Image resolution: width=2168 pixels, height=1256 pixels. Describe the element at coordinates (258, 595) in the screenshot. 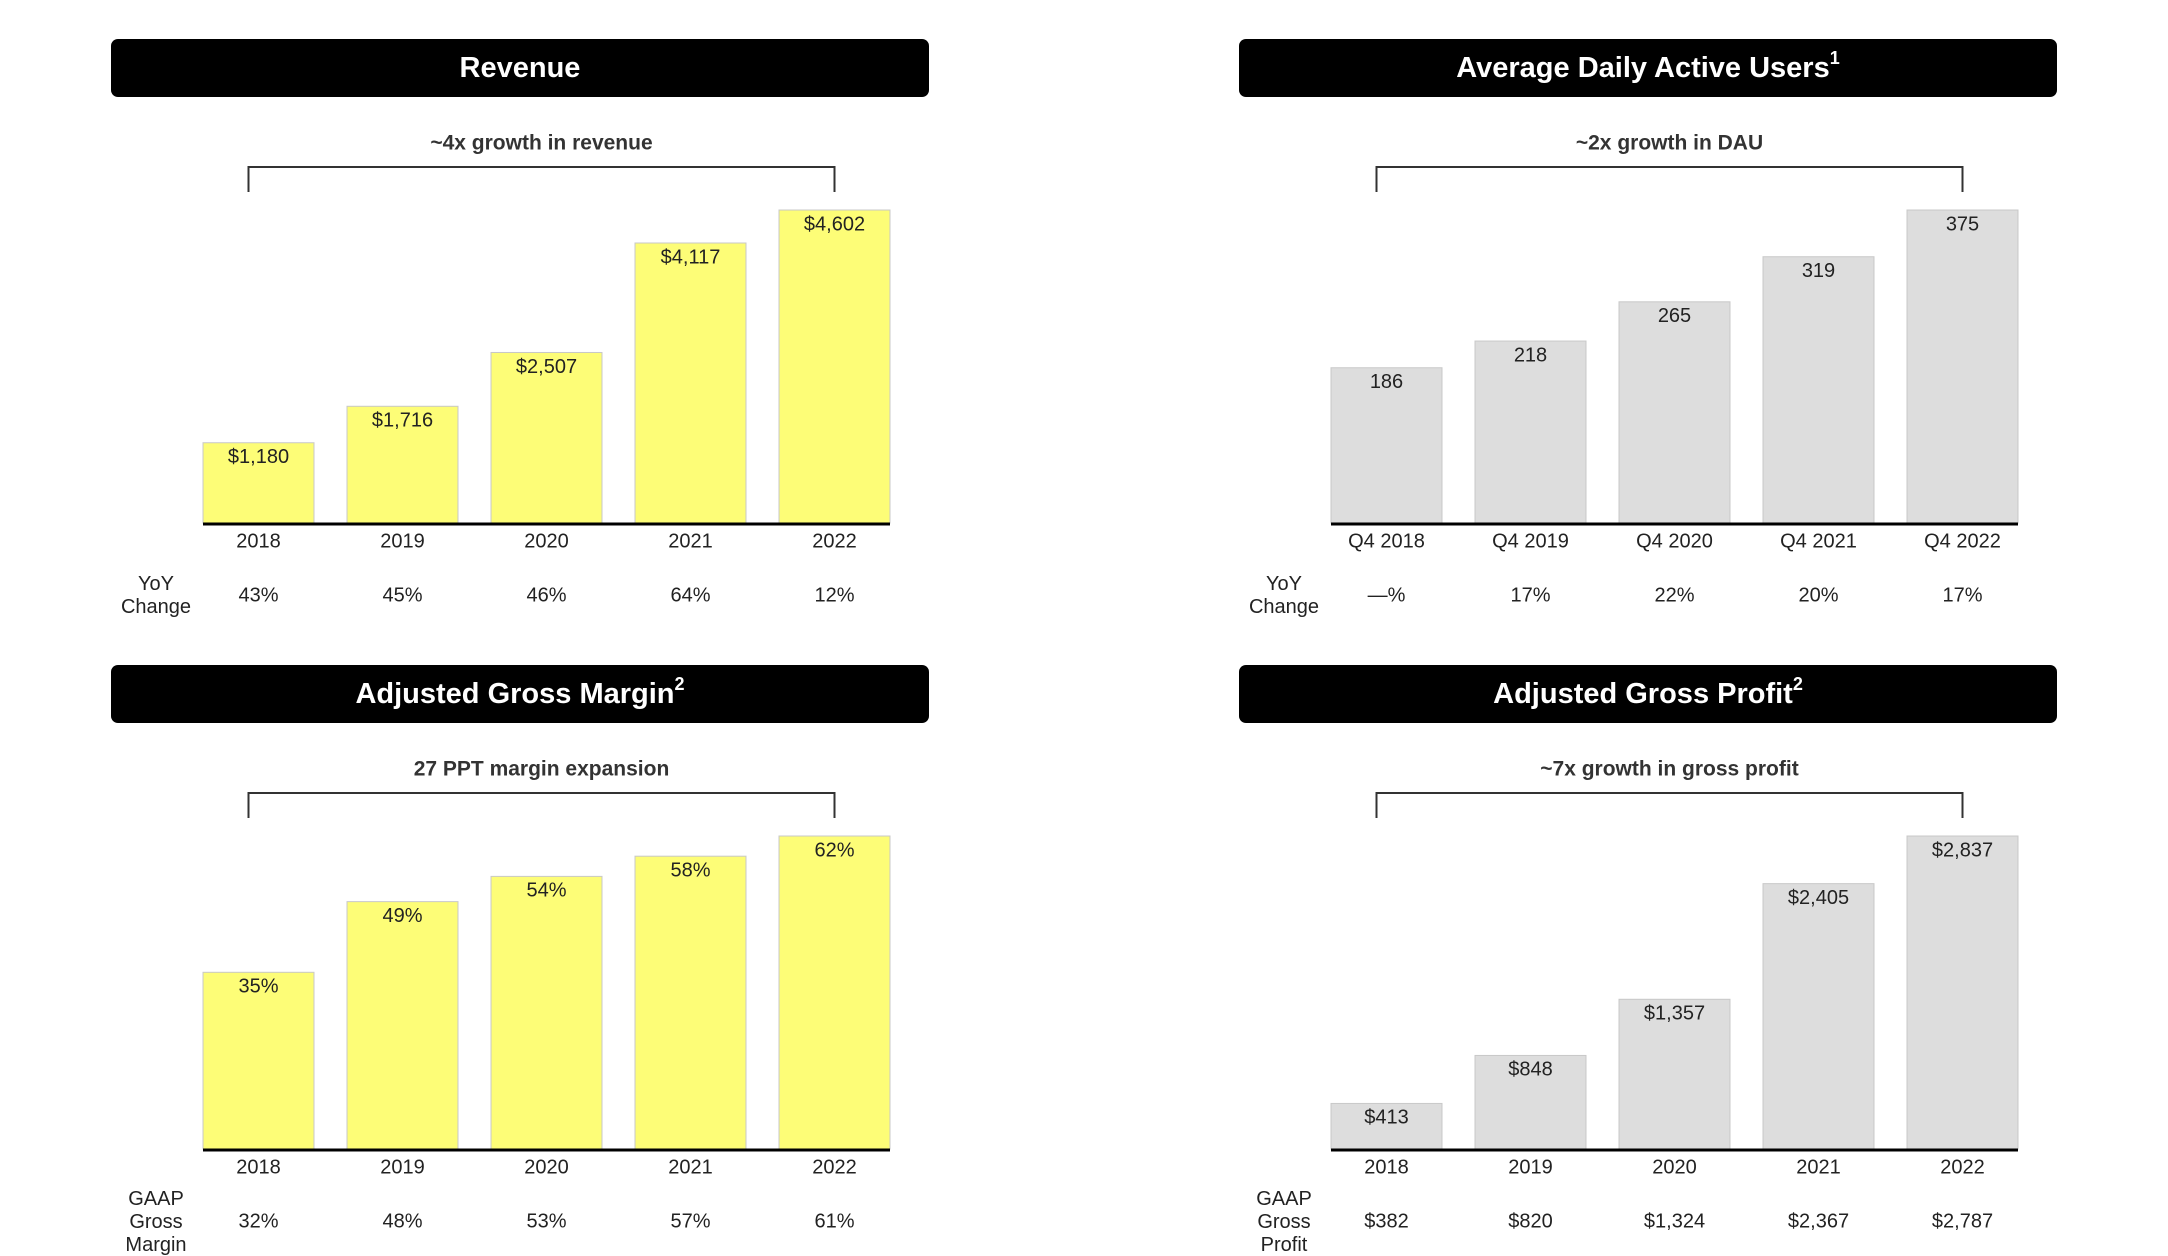

I see `row-value: 43%` at that location.